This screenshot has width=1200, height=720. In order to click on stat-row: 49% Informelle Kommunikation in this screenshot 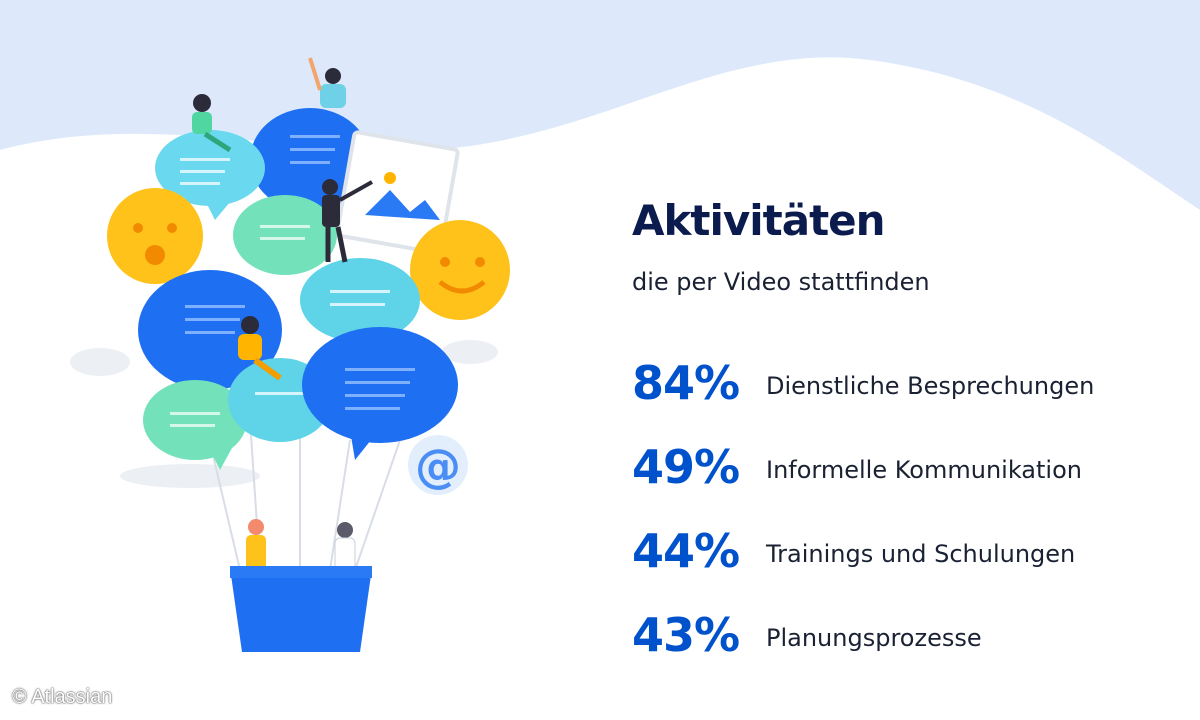, I will do `click(912, 470)`.